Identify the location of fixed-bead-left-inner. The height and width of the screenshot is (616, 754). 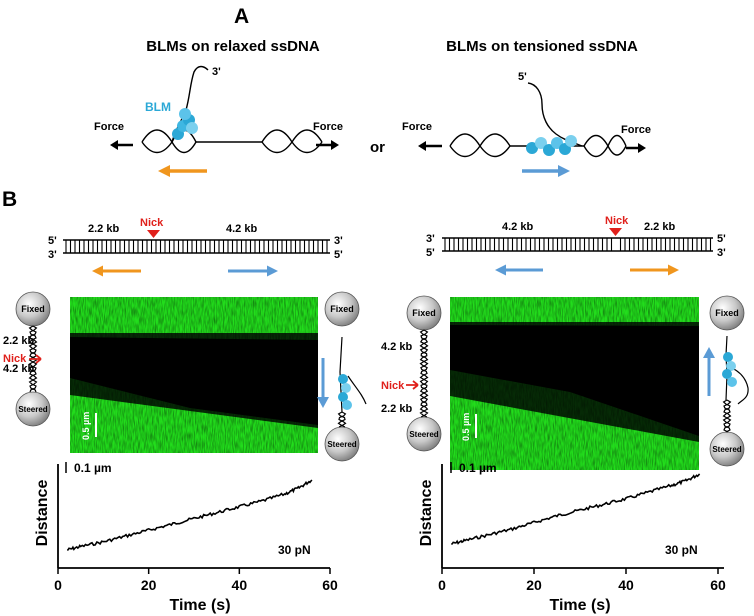
(342, 309).